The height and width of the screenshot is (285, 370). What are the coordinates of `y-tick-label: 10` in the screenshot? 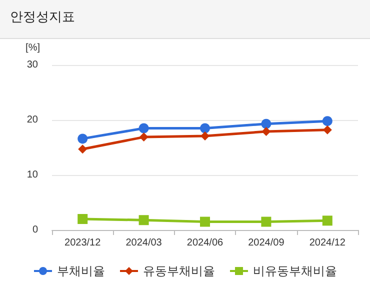 It's located at (32, 175).